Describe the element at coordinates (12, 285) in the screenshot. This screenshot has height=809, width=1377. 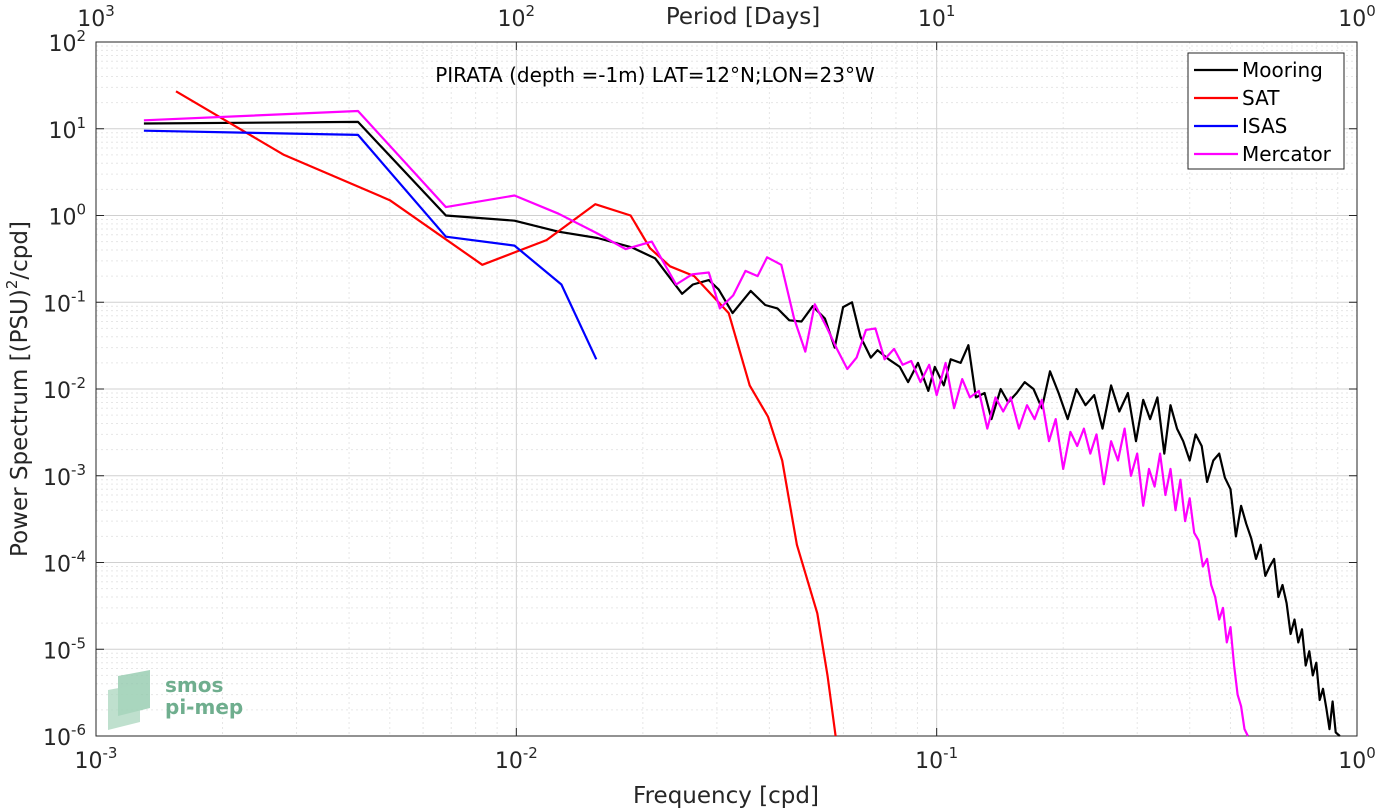
I see `y-axis-label-sup: 2` at that location.